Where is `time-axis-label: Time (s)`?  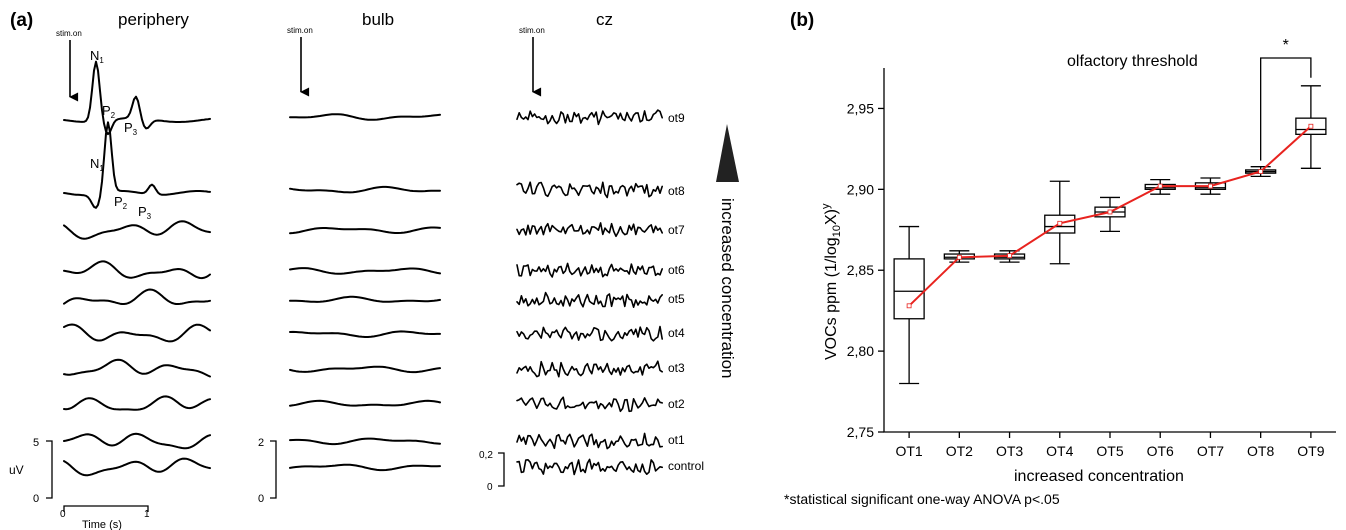 time-axis-label: Time (s) is located at coordinates (102, 524).